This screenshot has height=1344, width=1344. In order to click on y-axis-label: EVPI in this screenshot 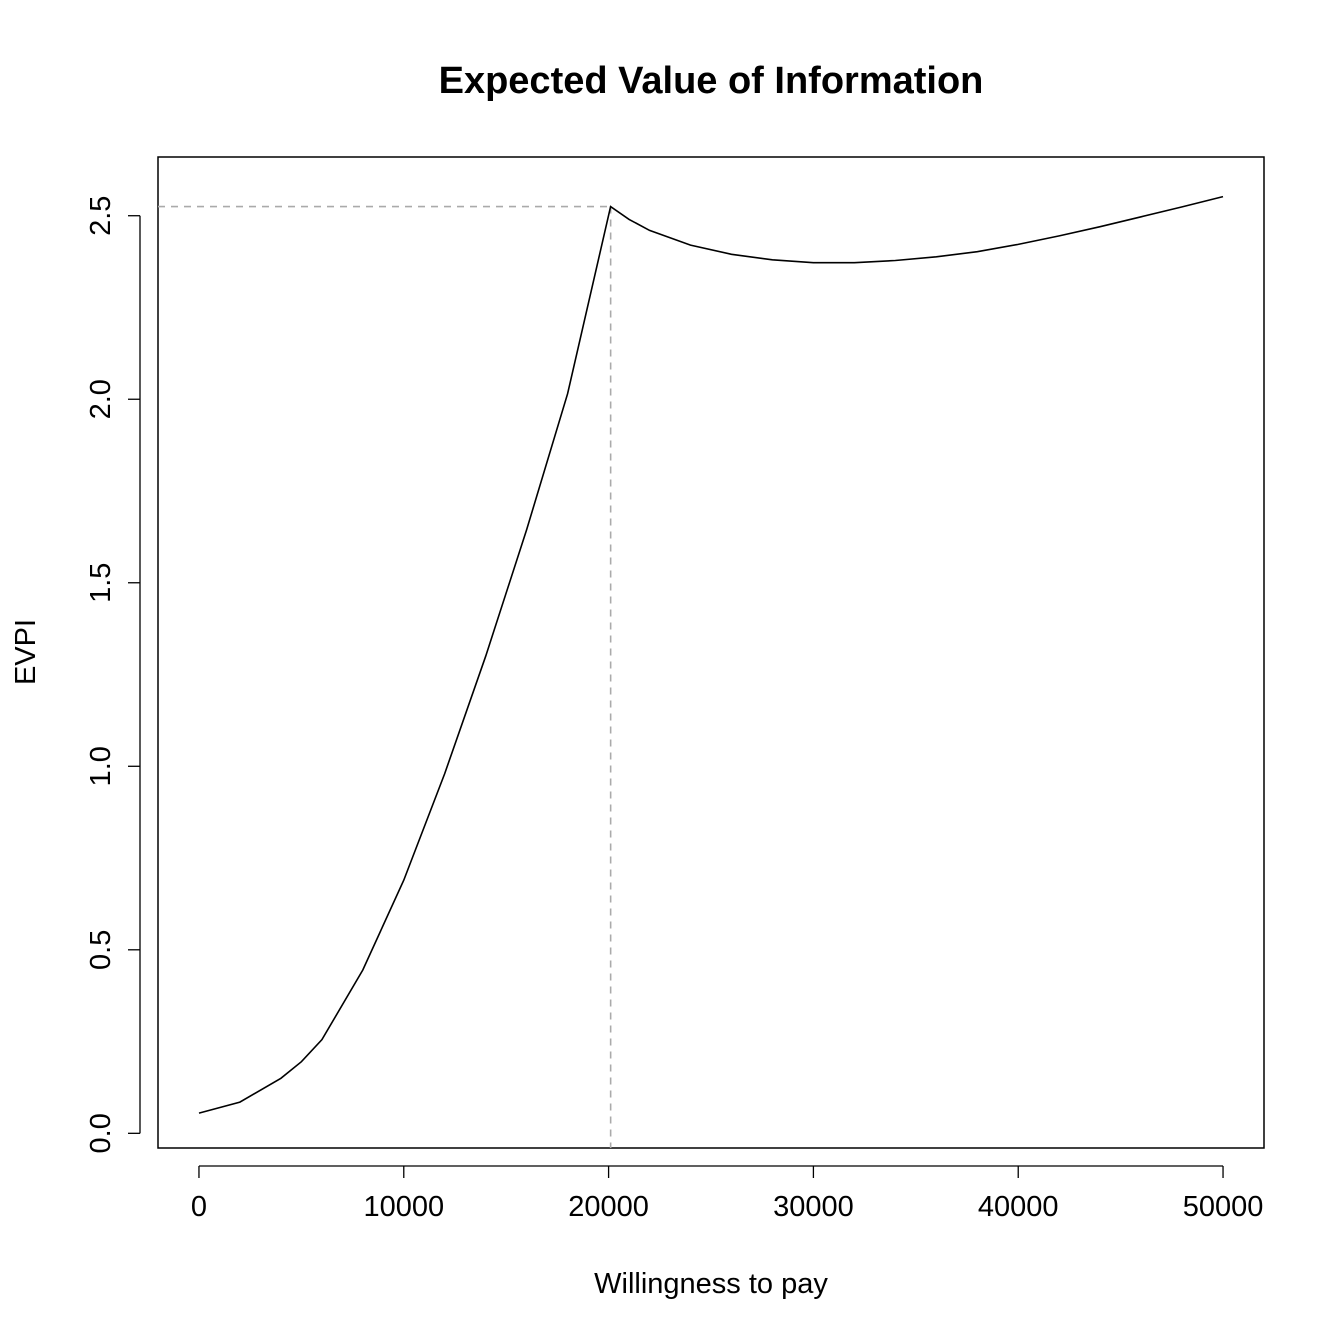, I will do `click(26, 652)`.